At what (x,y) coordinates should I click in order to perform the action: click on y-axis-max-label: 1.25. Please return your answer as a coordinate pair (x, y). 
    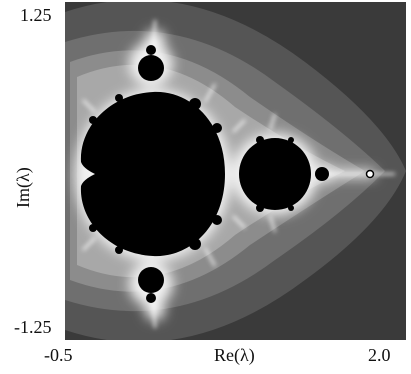
    Looking at the image, I should click on (36, 15).